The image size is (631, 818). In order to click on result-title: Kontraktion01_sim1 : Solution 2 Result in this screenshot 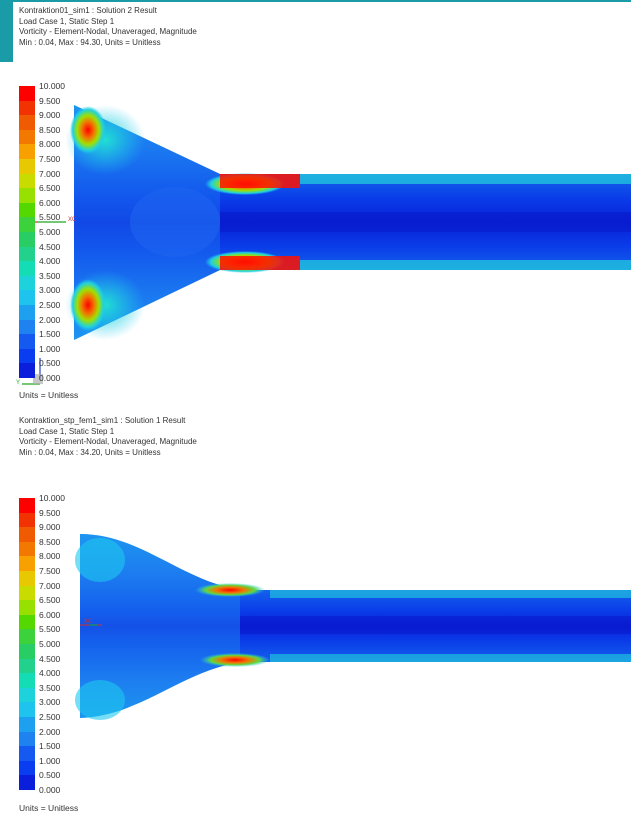, I will do `click(88, 10)`.